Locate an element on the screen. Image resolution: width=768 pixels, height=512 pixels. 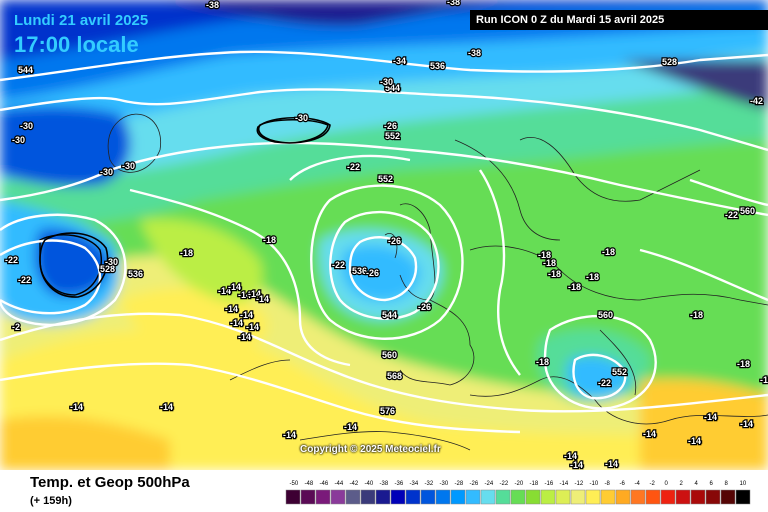
legend-tick-label: 8 is located at coordinates (727, 484).